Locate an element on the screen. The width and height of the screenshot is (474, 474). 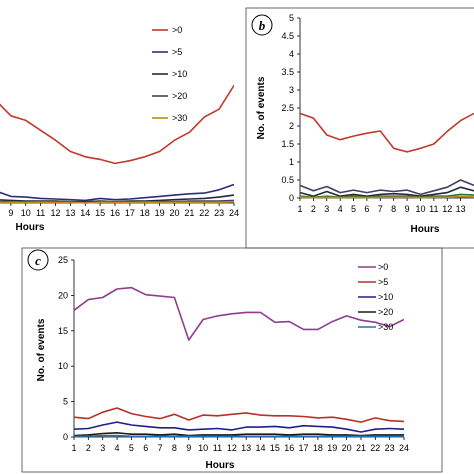
panel-b-y-tick-label: 0 is located at coordinates (291, 198).